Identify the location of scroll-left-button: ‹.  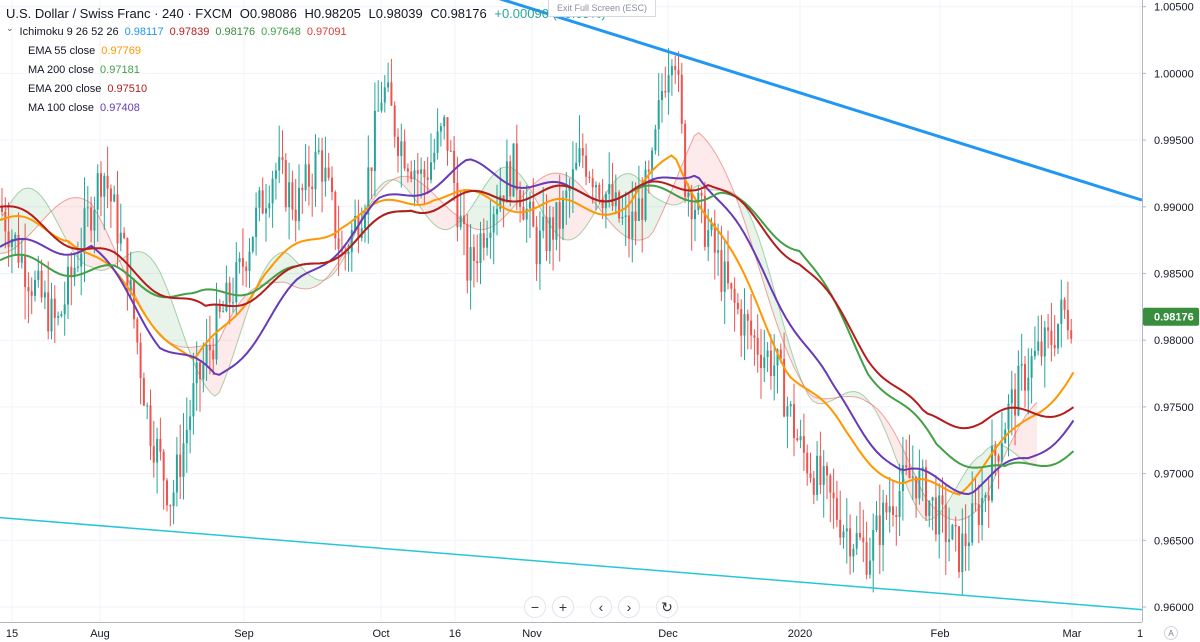
(601, 607).